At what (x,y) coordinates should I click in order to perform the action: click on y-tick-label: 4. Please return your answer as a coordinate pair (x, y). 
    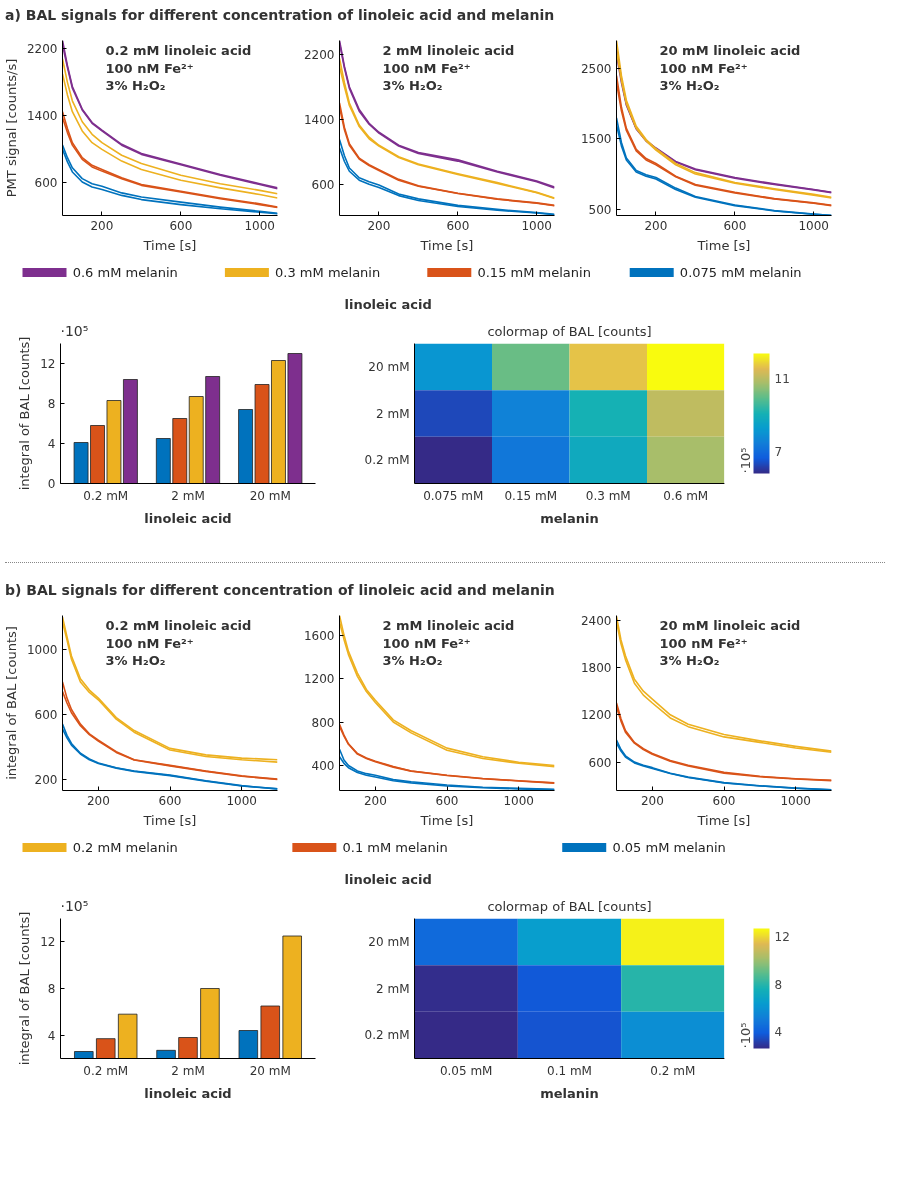
    Looking at the image, I should click on (51, 1035).